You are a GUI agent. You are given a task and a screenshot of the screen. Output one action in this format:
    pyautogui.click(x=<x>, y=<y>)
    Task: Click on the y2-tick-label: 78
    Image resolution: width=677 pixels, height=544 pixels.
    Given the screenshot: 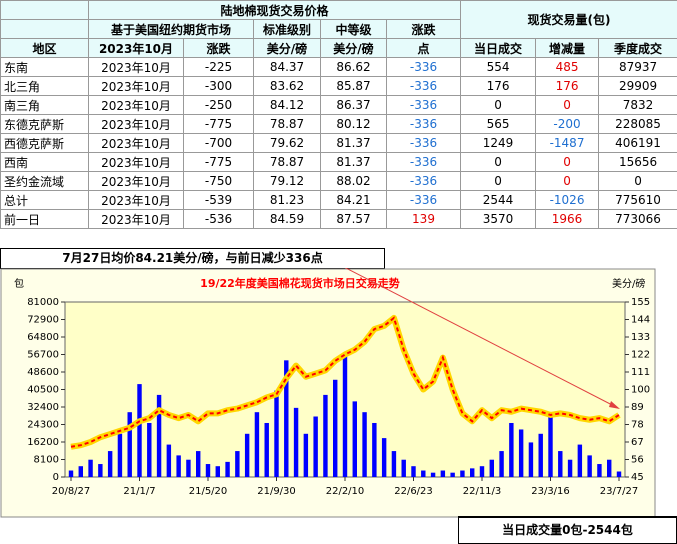 What is the action you would take?
    pyautogui.click(x=637, y=425)
    